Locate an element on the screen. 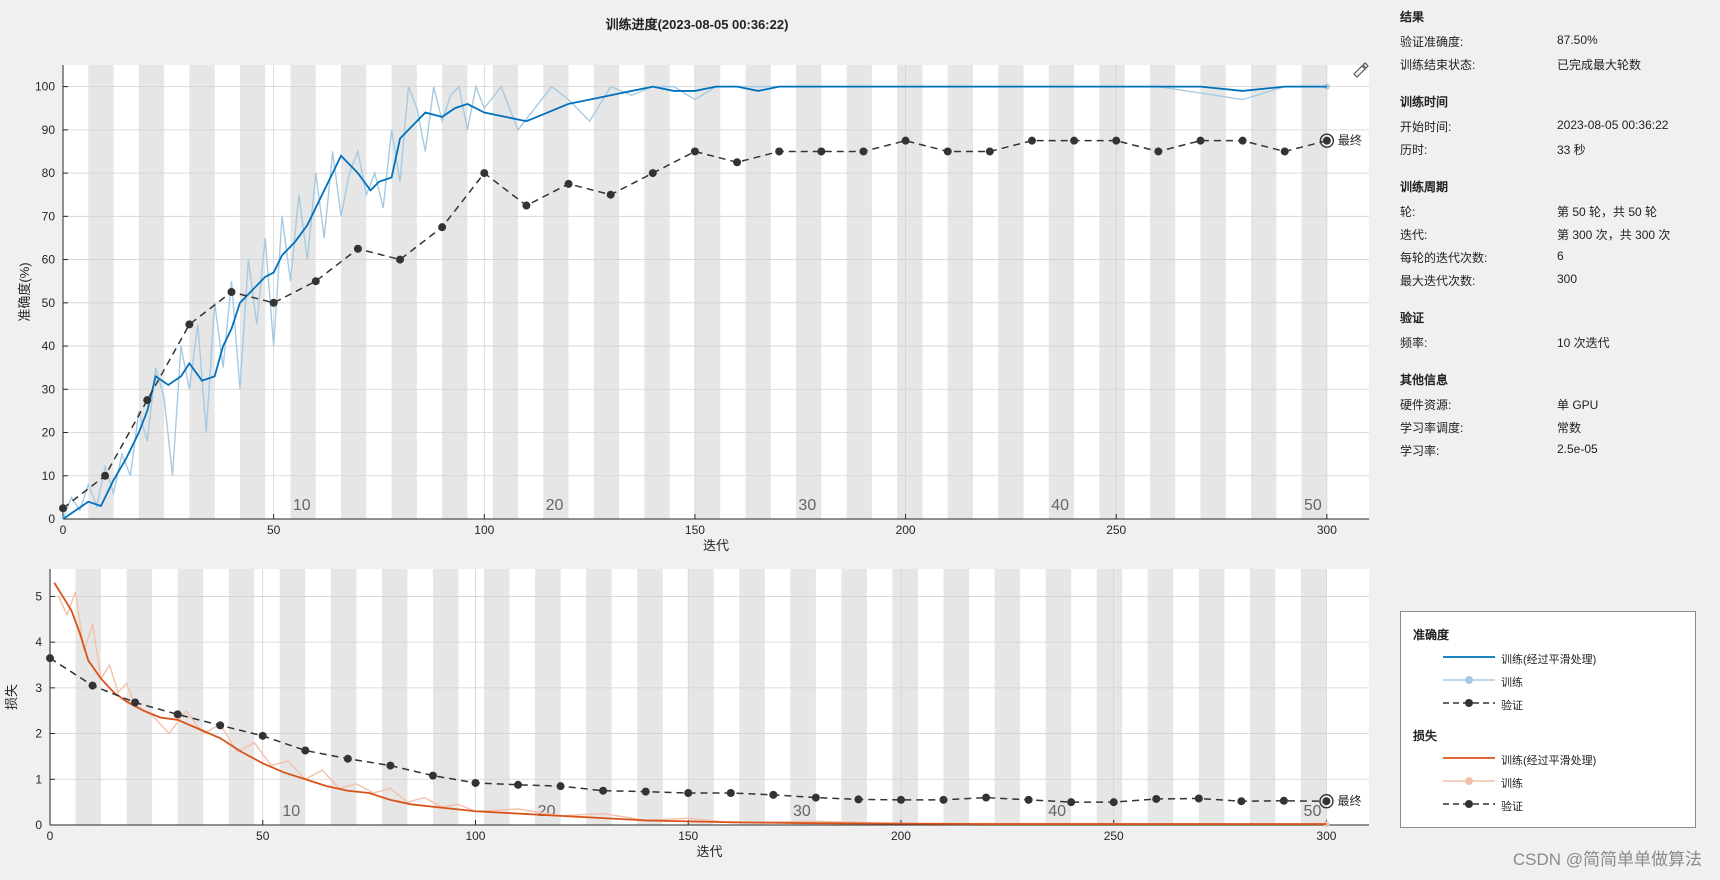 The height and width of the screenshot is (880, 1720). legend-group-title: 损失 is located at coordinates (1425, 736).